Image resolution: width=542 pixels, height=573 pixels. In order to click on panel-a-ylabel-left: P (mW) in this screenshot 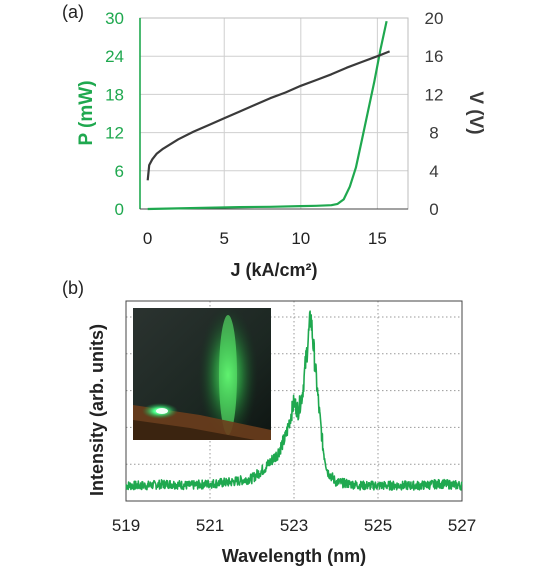, I will do `click(86, 112)`.